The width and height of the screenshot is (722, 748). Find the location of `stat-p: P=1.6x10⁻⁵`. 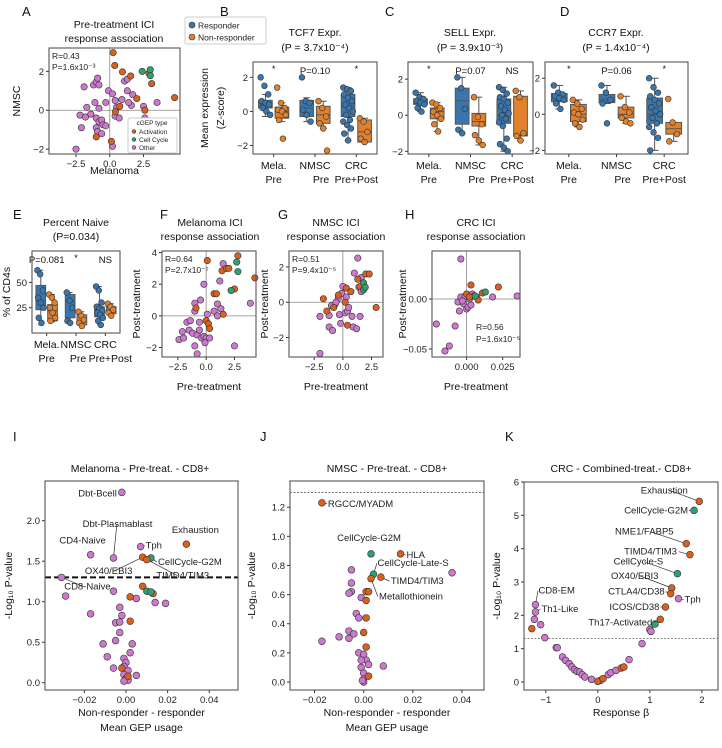

stat-p: P=1.6x10⁻⁵ is located at coordinates (498, 339).